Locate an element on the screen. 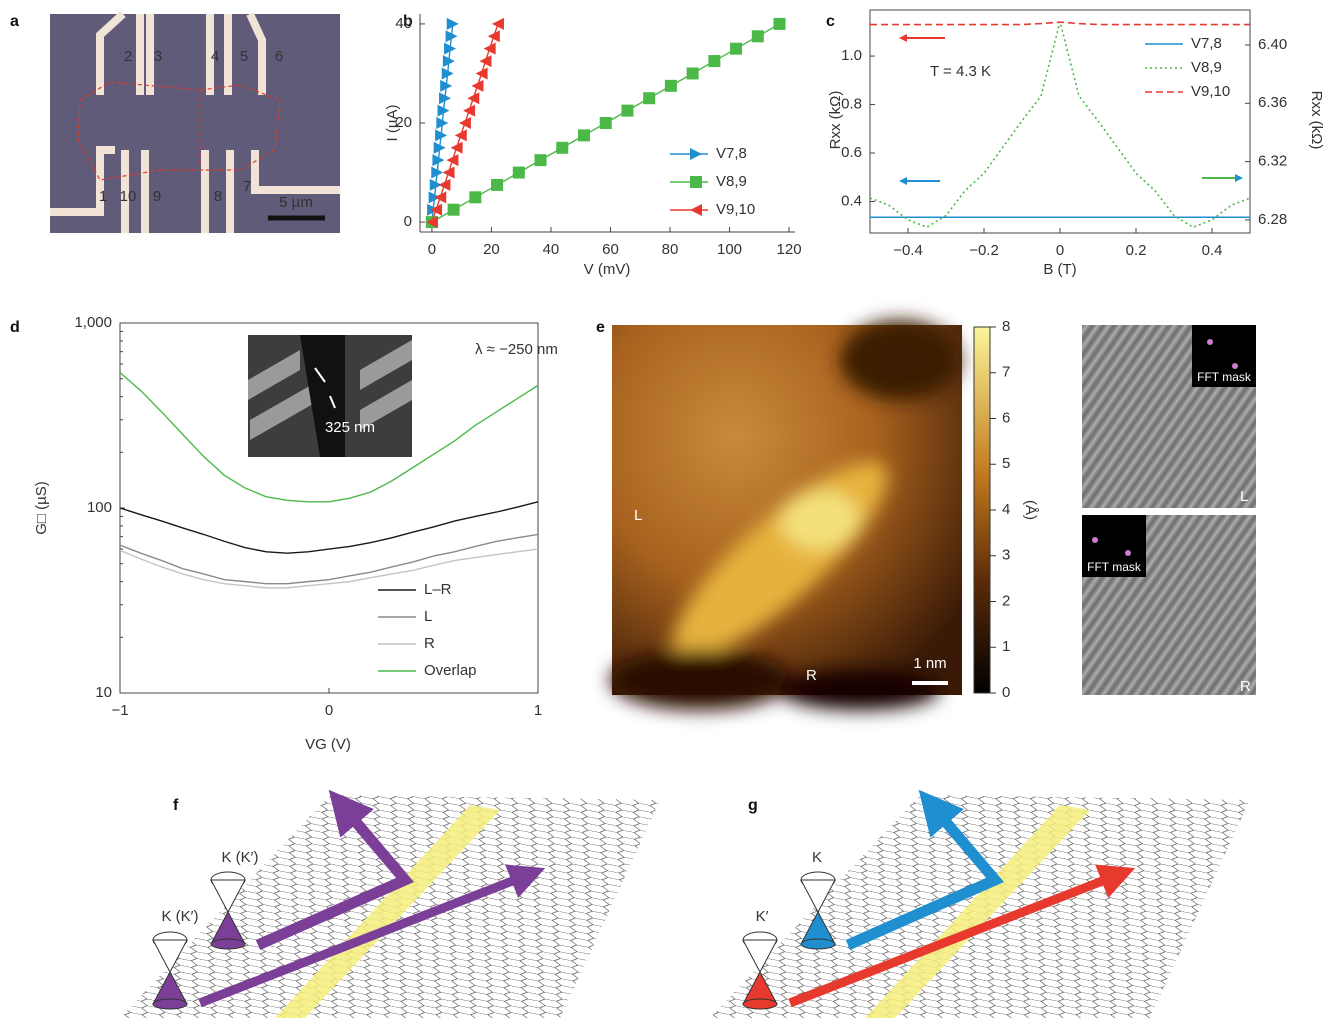 The height and width of the screenshot is (1026, 1331). y-axis-label: I (µA) is located at coordinates (392, 123).